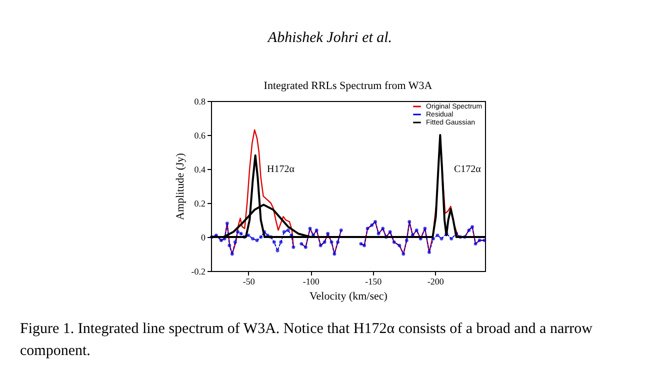 The image size is (671, 382). I want to click on caption: Figure 1. Integrated line spectrum of W3A. Notice that H172α consists of a broad and a narrow component., so click(307, 340).